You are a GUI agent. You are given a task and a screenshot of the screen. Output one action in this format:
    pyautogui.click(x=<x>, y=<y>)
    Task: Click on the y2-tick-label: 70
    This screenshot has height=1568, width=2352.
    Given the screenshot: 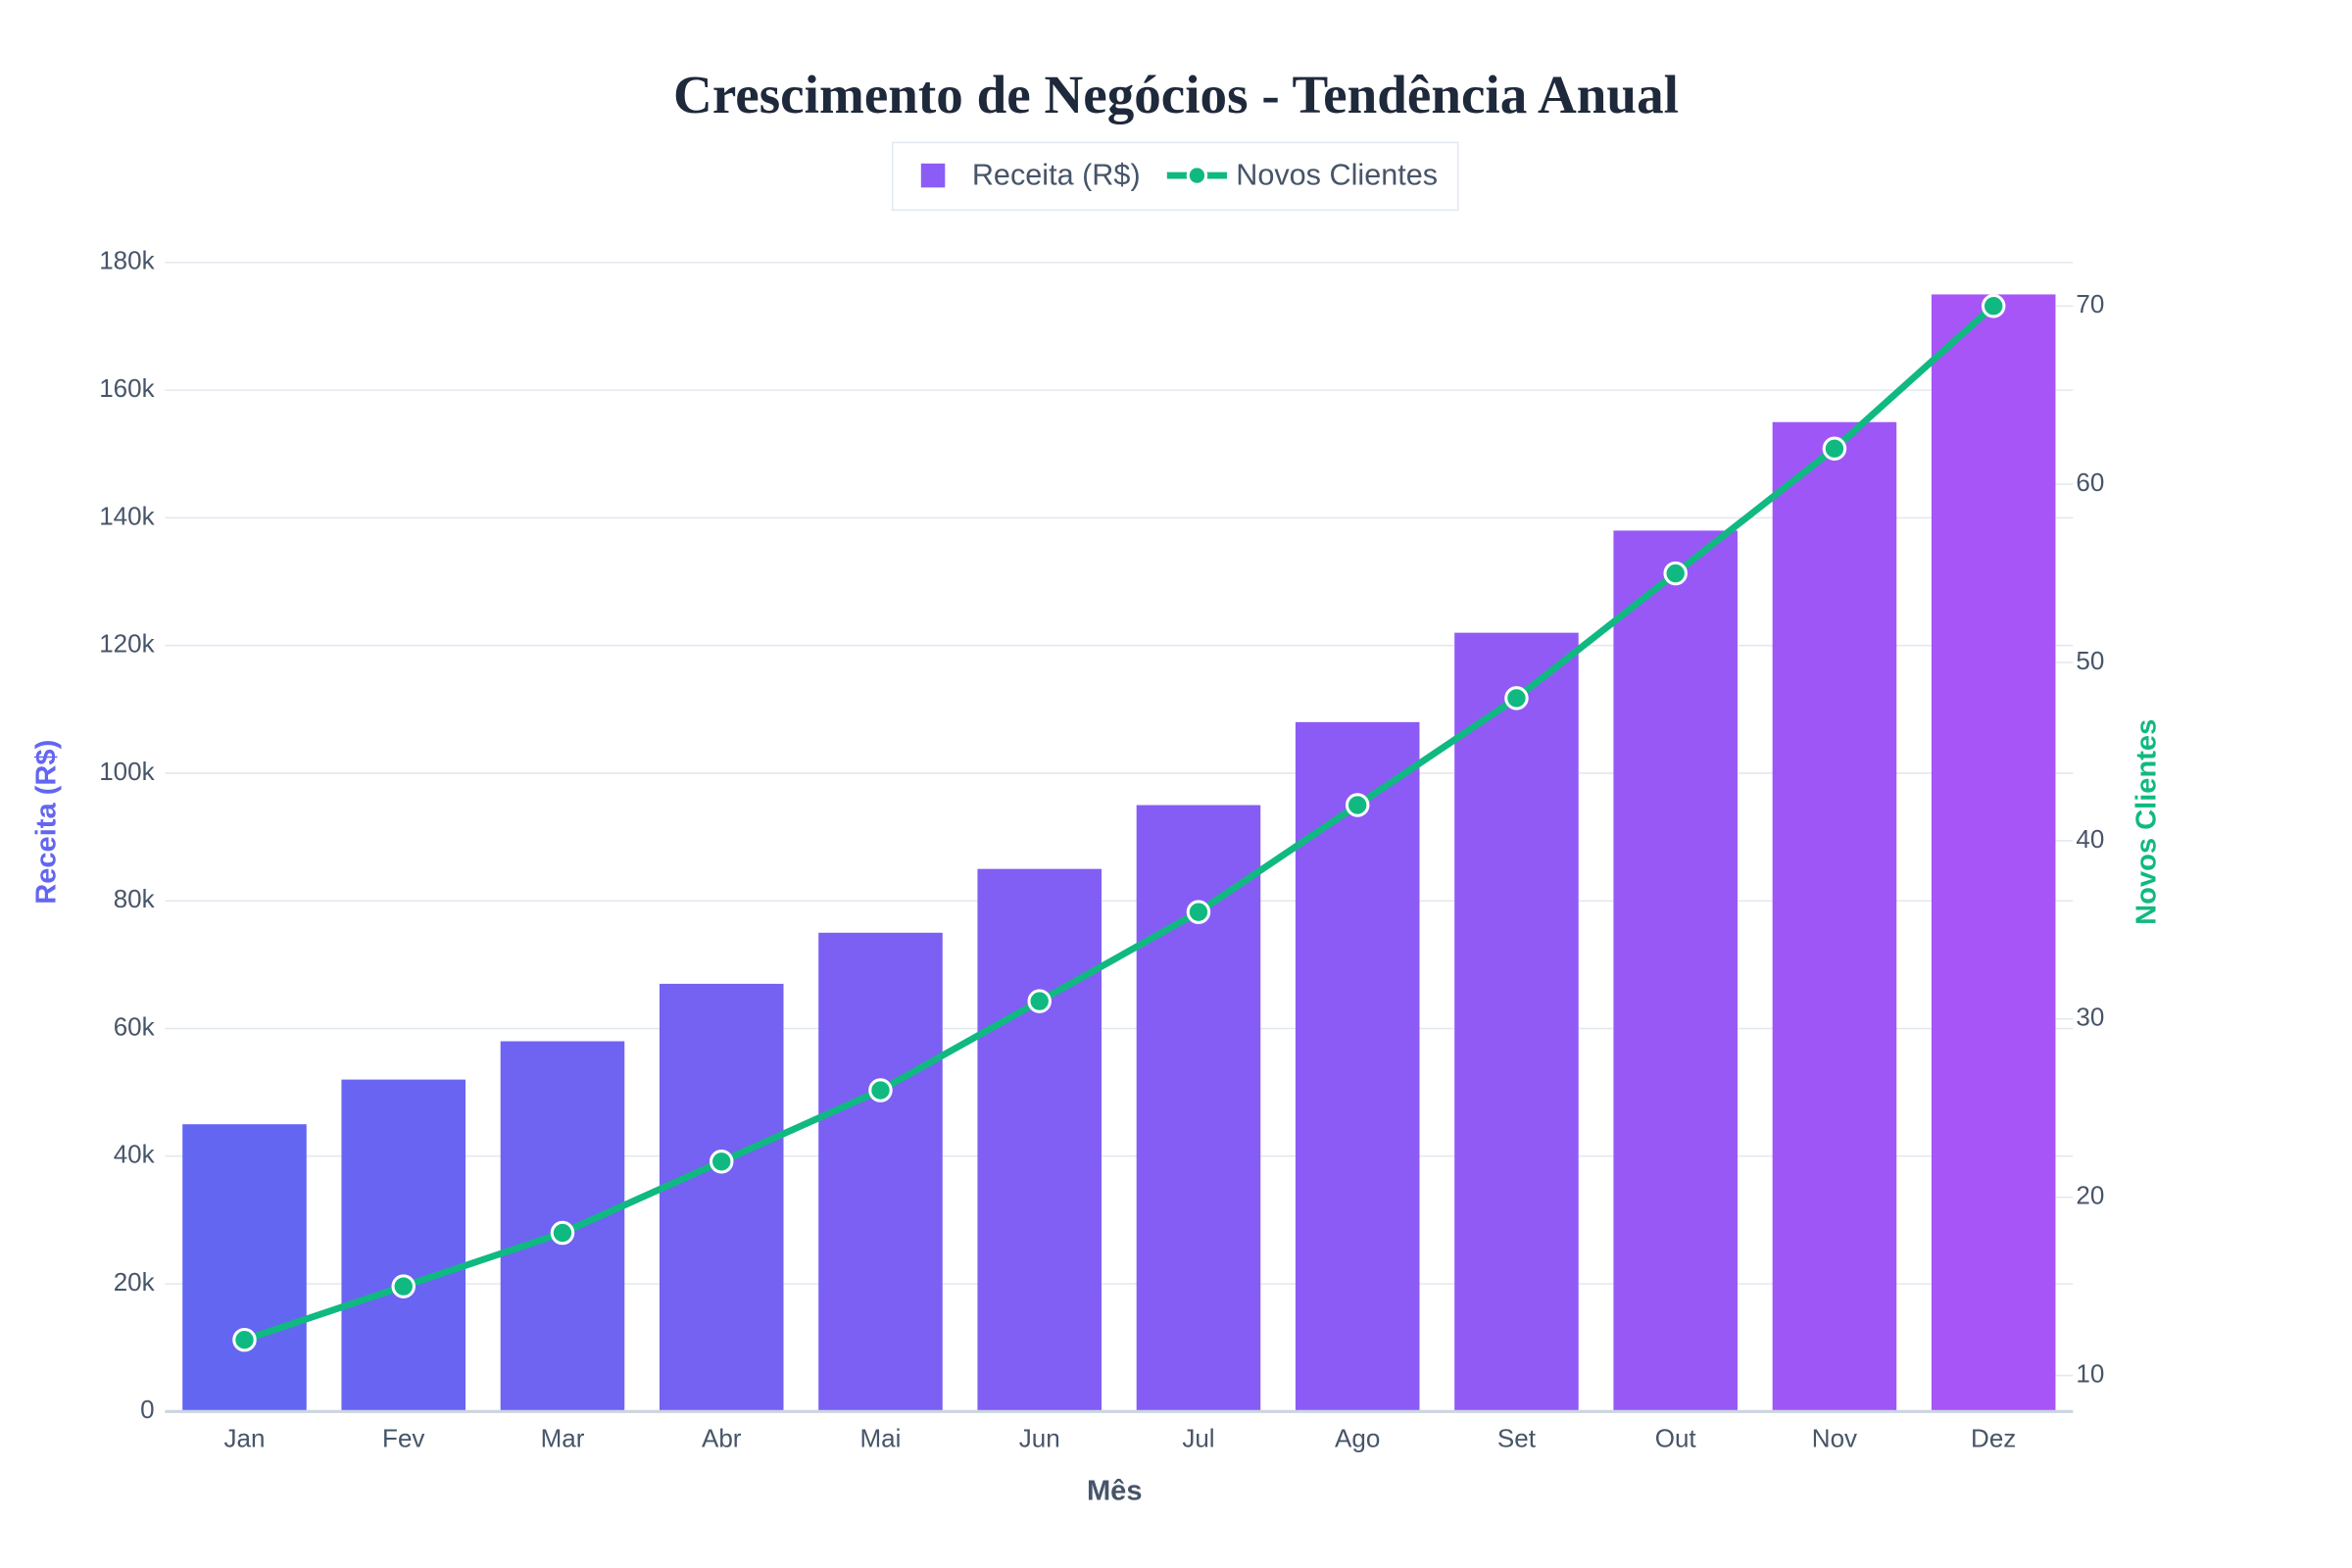 What is the action you would take?
    pyautogui.click(x=2090, y=303)
    